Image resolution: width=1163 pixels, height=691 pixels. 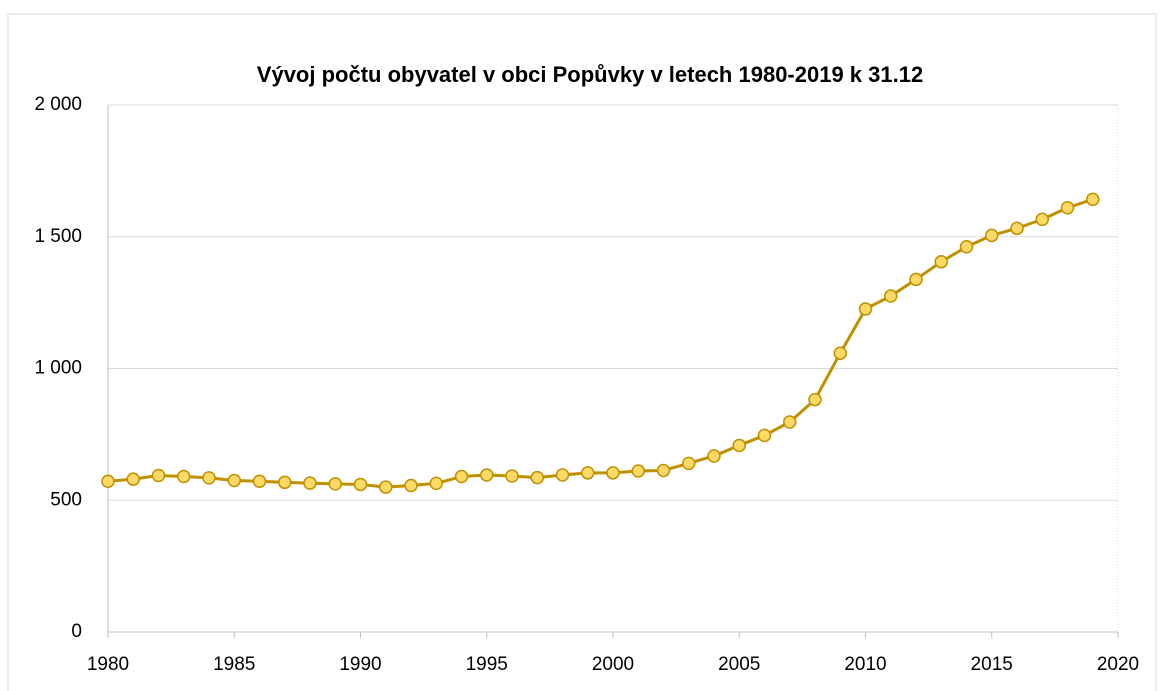 I want to click on y-tick-label: 1 000, so click(x=58, y=368).